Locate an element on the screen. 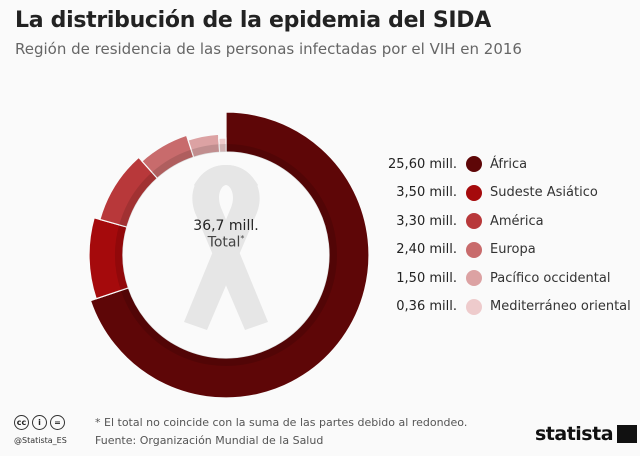  legend-item: 3,50 mill. Sudeste Asiático is located at coordinates (500, 193).